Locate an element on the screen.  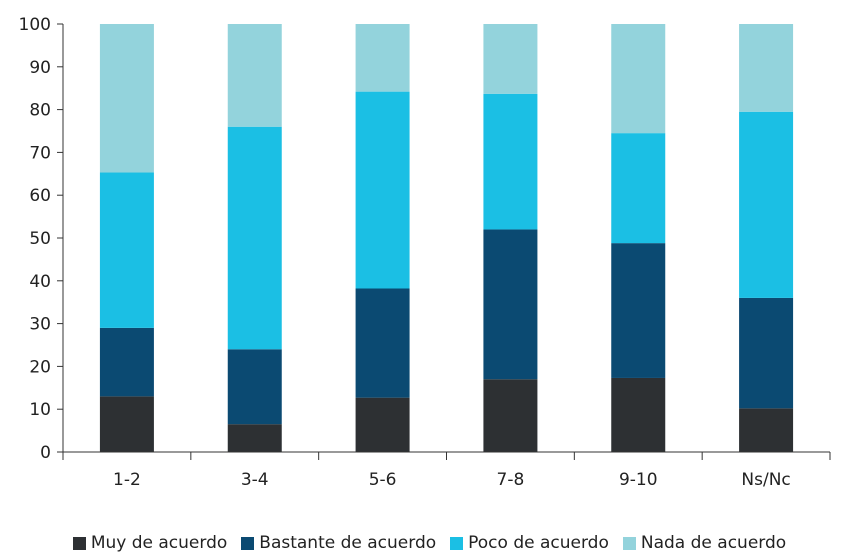
x-tick-label: Ns/Nc is located at coordinates (765, 480).